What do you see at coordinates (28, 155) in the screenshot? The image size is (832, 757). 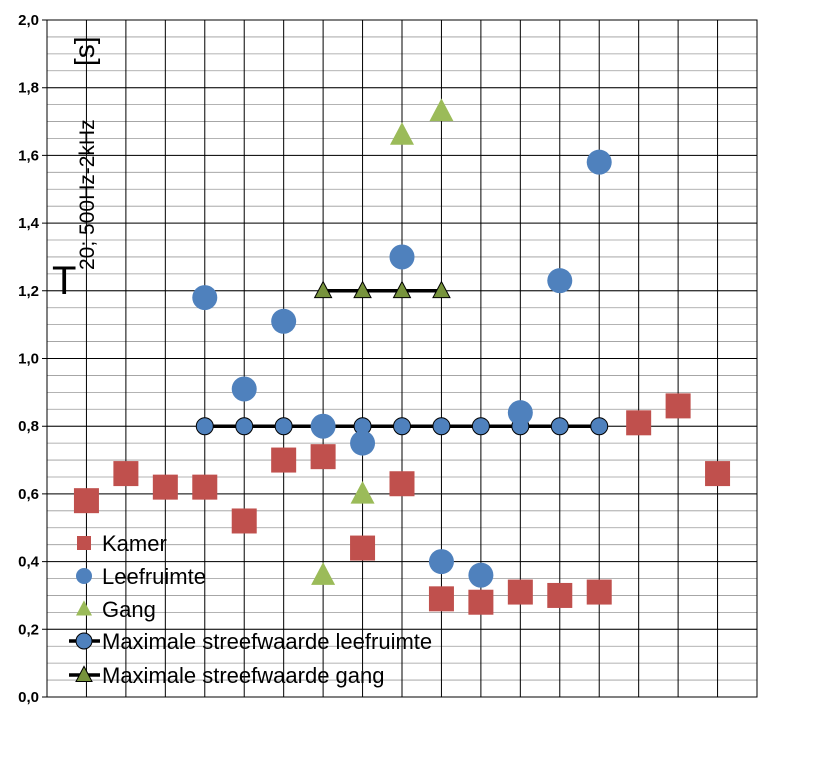 I see `y-tick-label: 1,6` at bounding box center [28, 155].